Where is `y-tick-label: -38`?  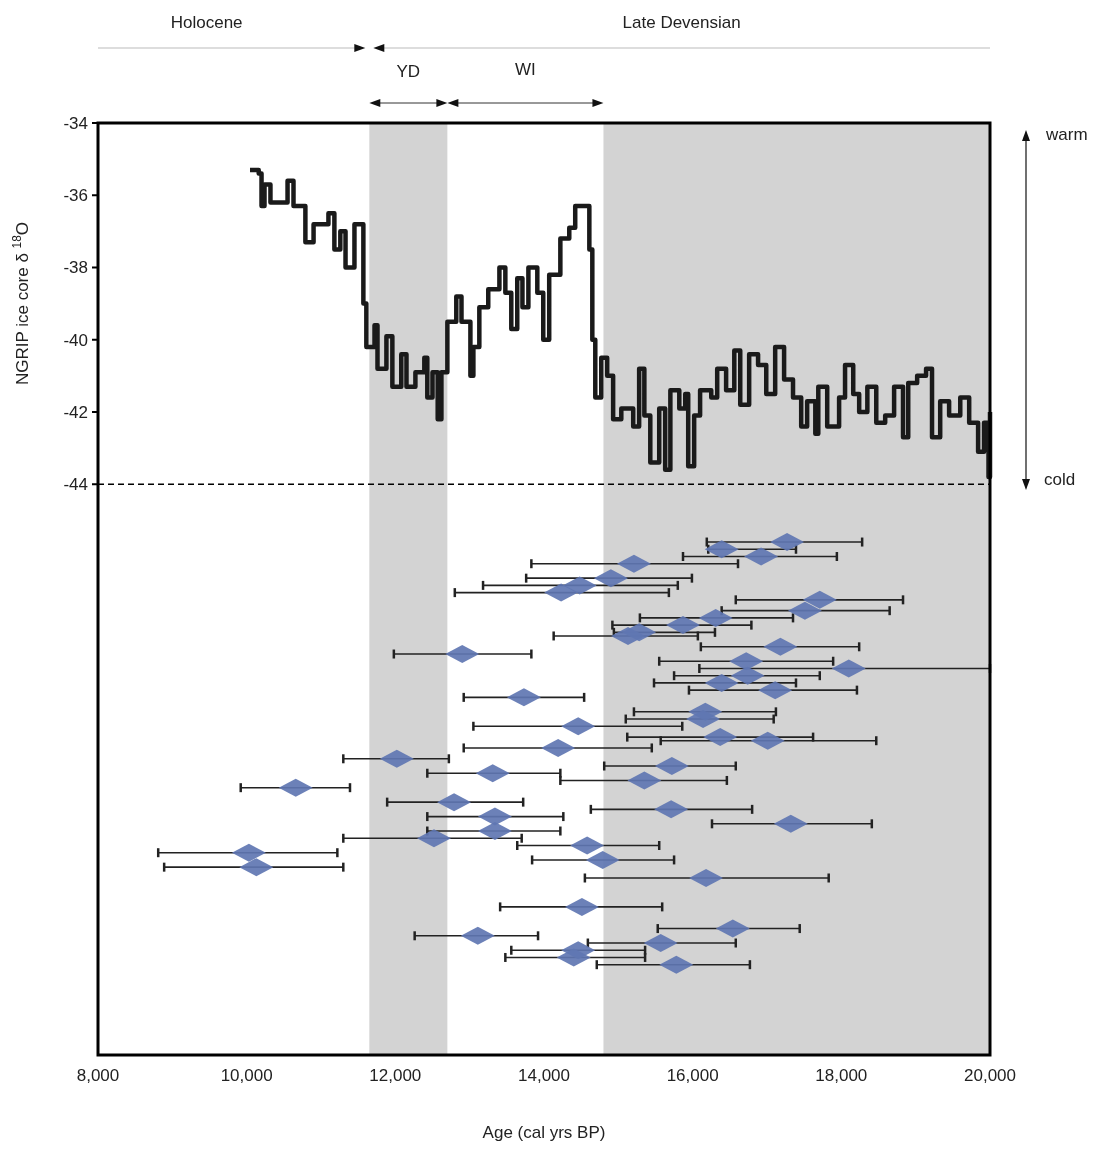
y-tick-label: -38 is located at coordinates (75, 268).